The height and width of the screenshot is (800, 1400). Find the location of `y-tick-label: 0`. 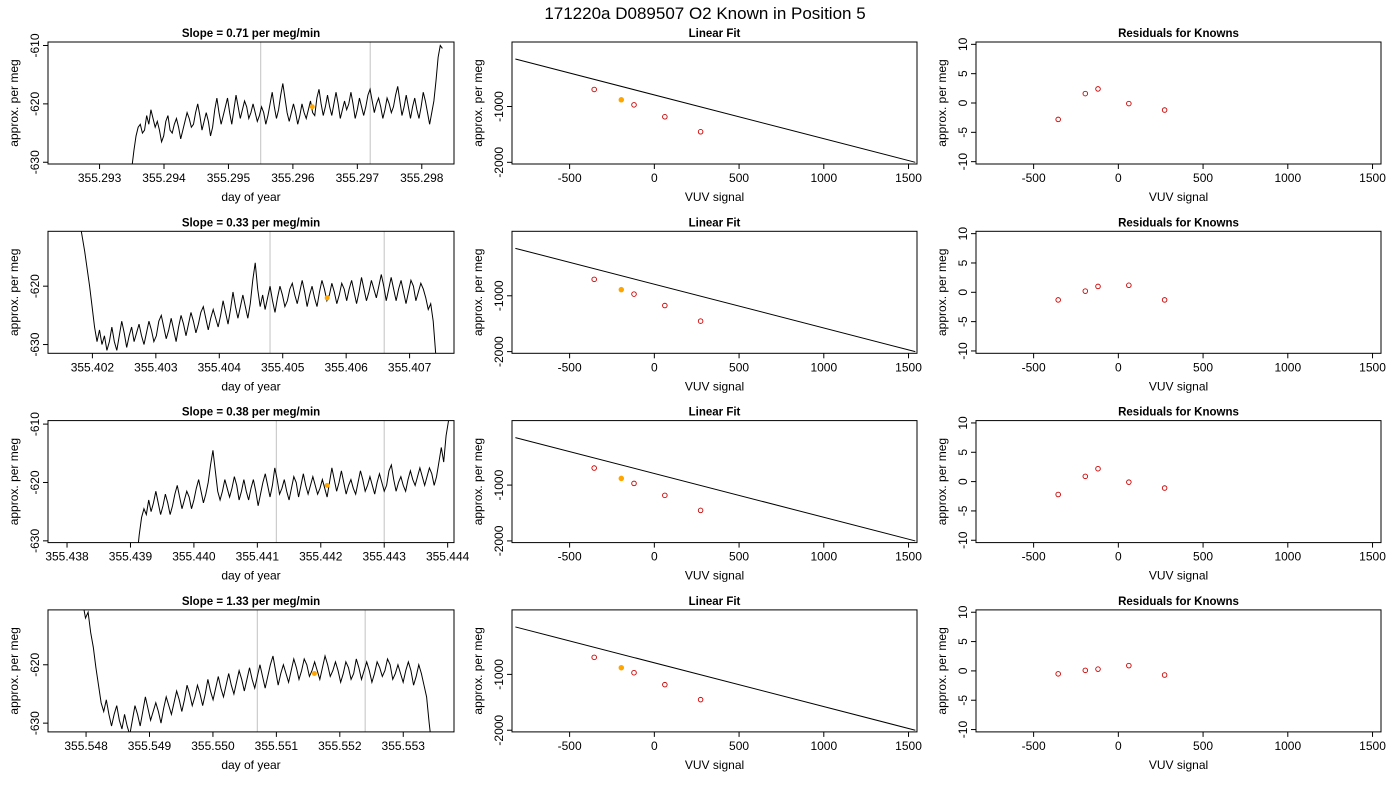

y-tick-label: 0 is located at coordinates (963, 481).